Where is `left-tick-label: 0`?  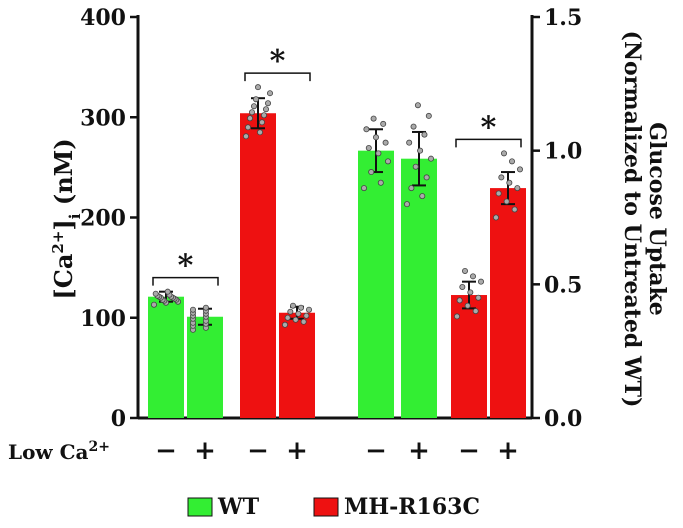 left-tick-label: 0 is located at coordinates (118, 419).